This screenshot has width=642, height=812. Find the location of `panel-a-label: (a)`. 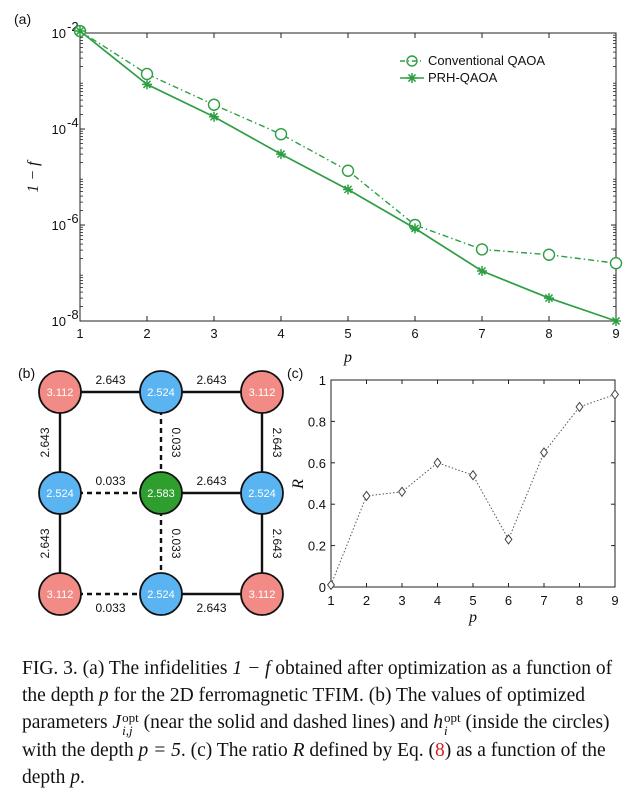

panel-a-label: (a) is located at coordinates (22, 19).